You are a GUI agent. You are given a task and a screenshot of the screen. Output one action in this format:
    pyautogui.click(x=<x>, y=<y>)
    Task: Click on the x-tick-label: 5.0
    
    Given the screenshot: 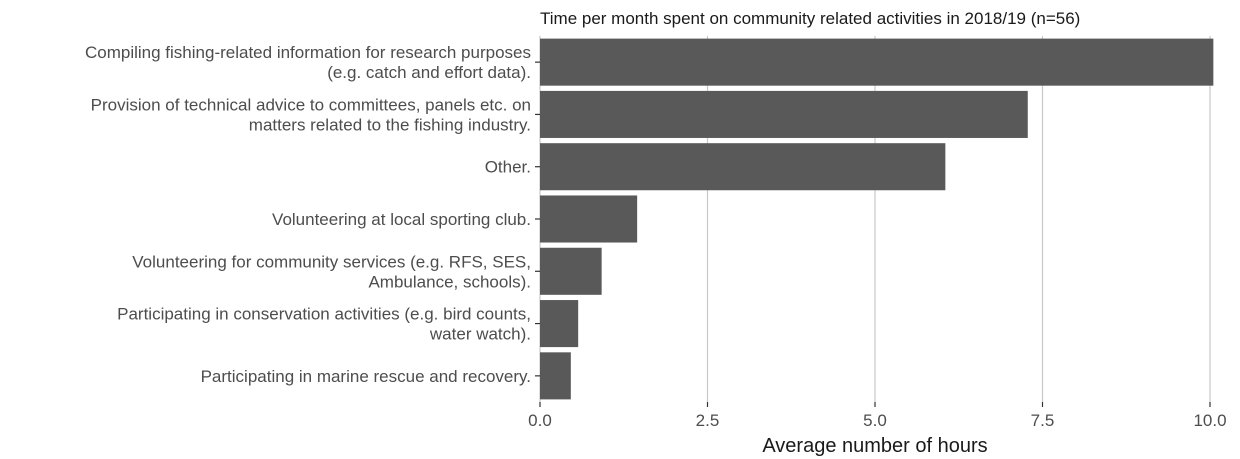 What is the action you would take?
    pyautogui.click(x=875, y=420)
    